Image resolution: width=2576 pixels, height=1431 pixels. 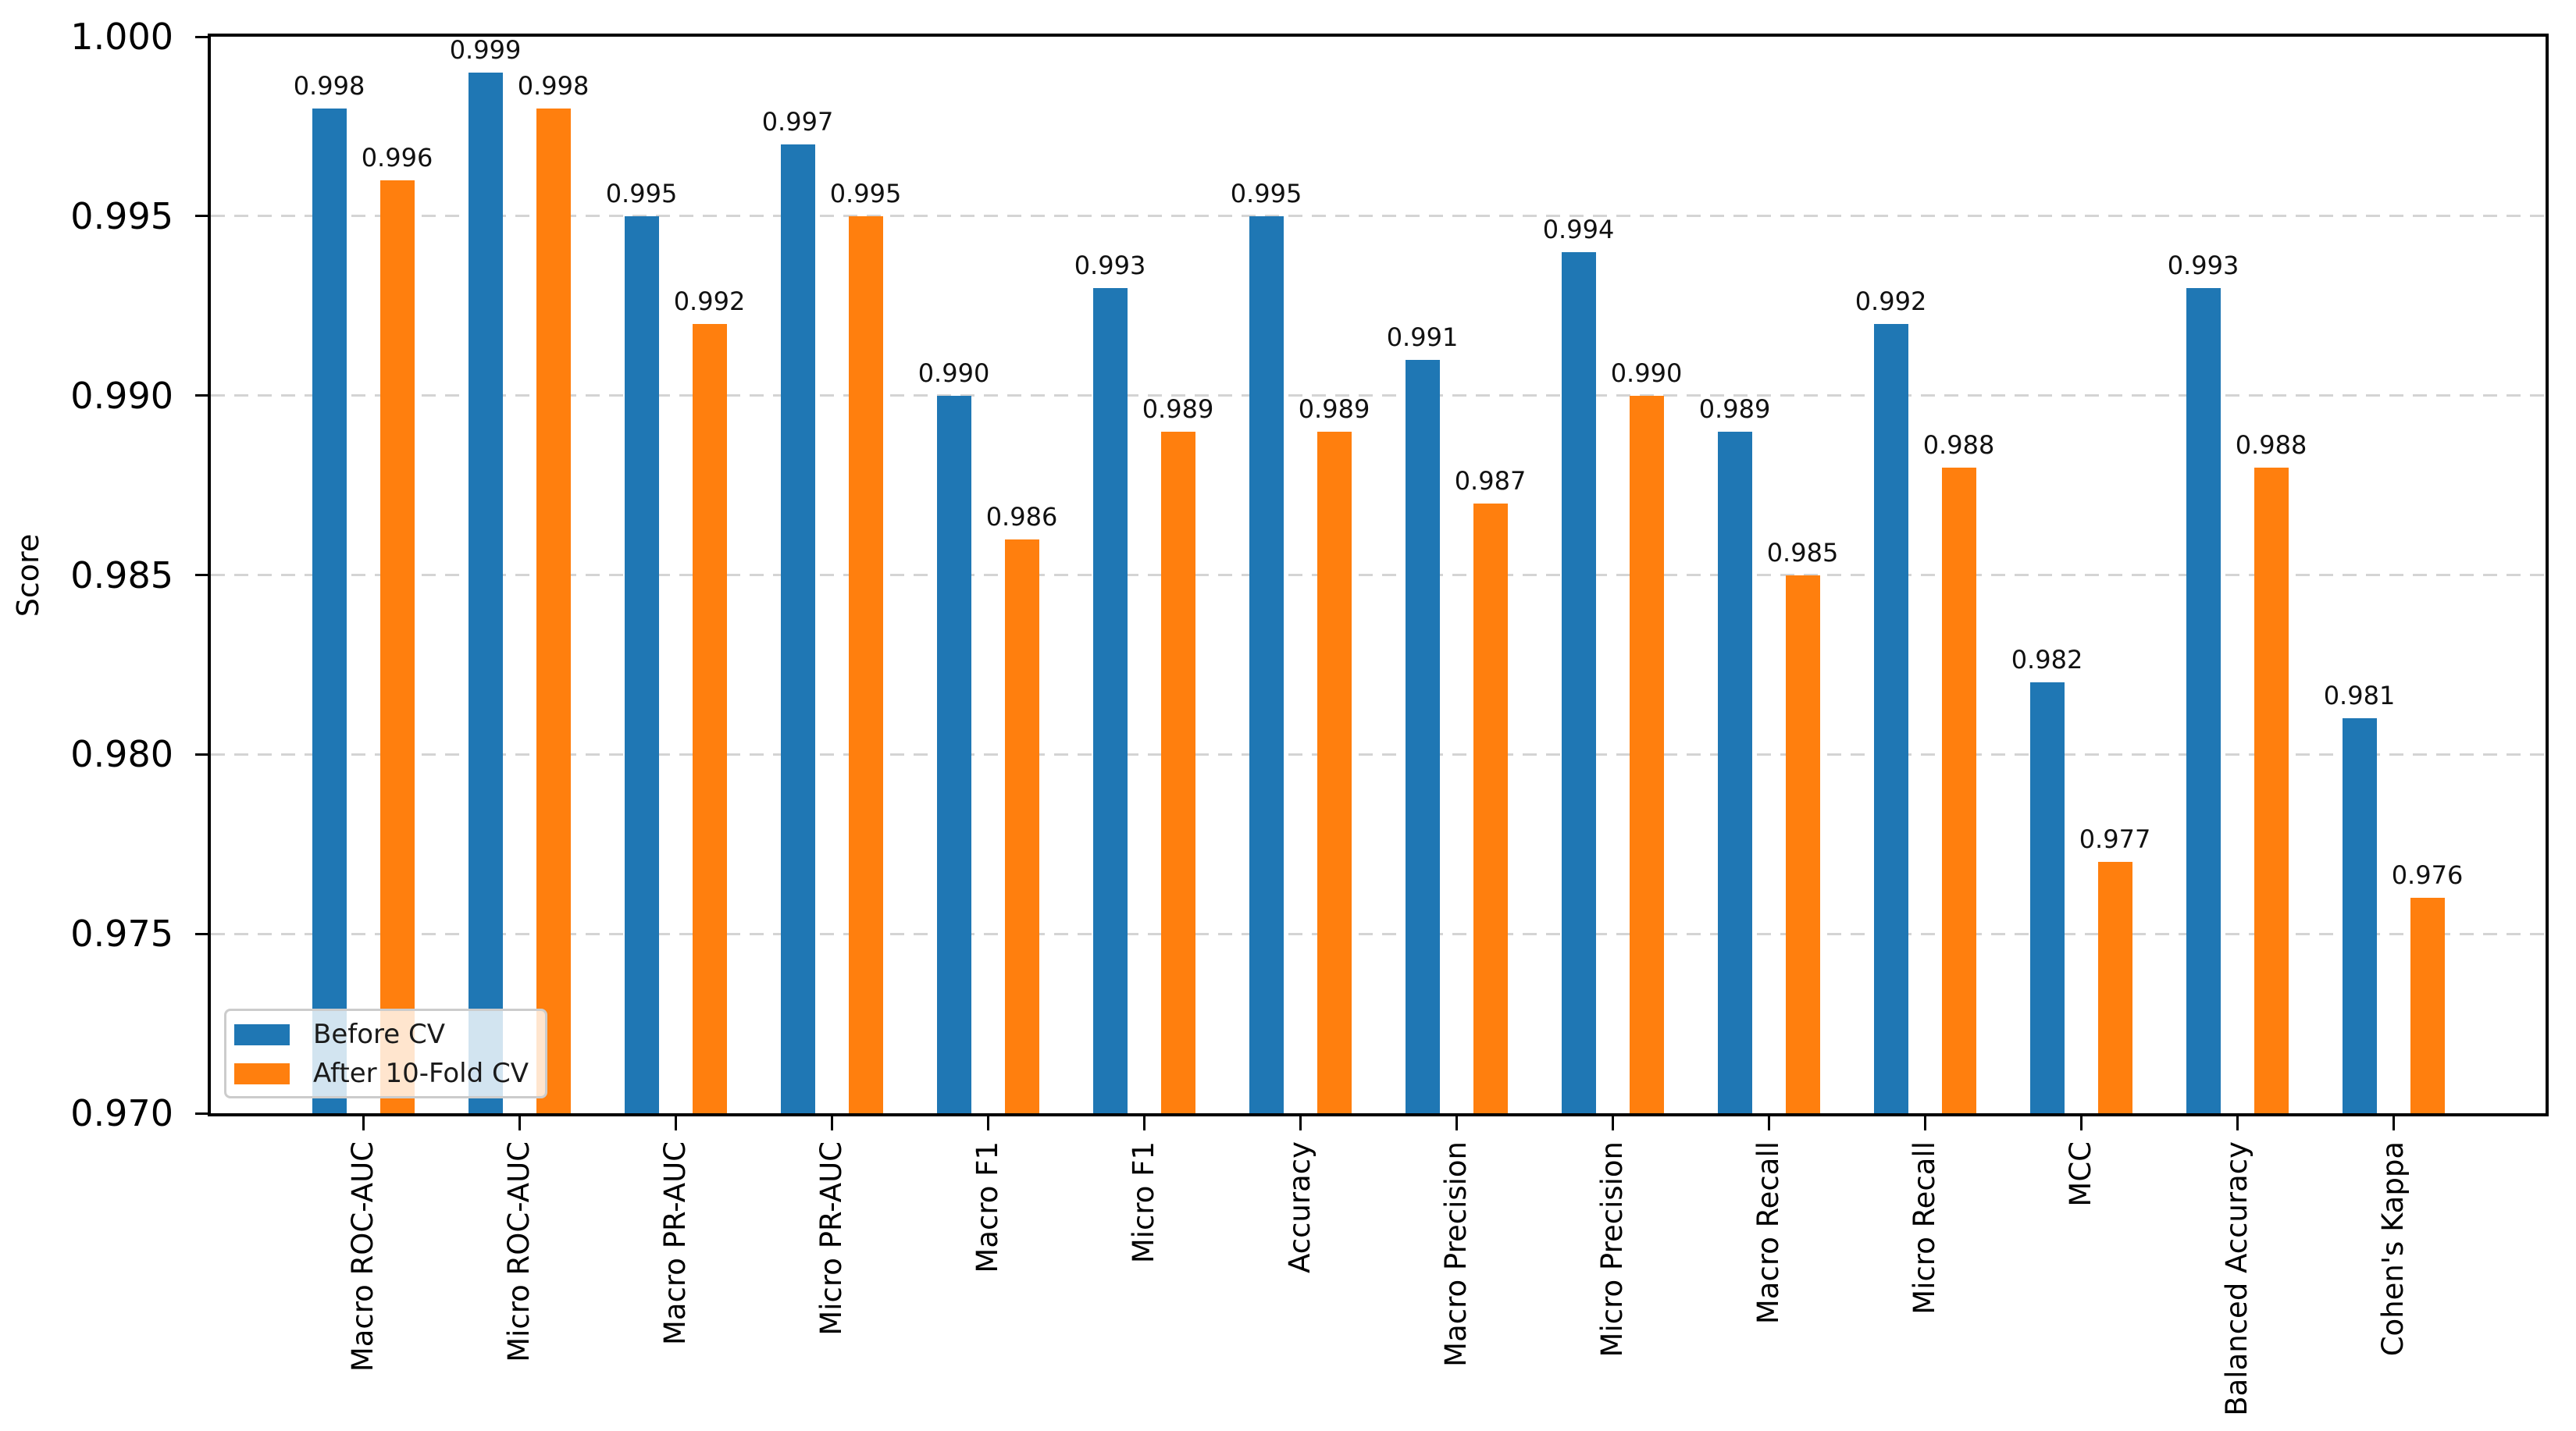 I want to click on bar-value-label-after-10-fold-cv-macro-pr-auc: 0.992, so click(x=709, y=301).